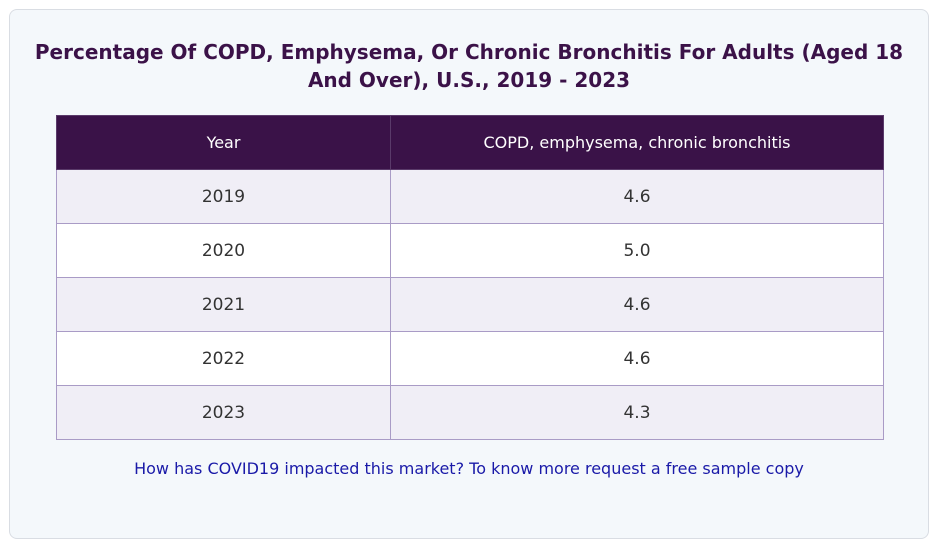 The width and height of the screenshot is (933, 539). What do you see at coordinates (637, 142) in the screenshot?
I see `column-header-copd: COPD, emphysema, chronic bronchitis` at bounding box center [637, 142].